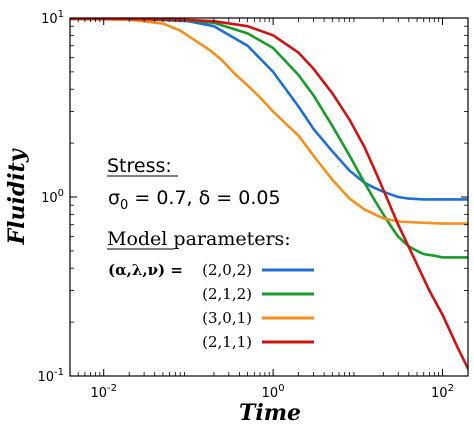 This screenshot has height=432, width=474. Describe the element at coordinates (50, 376) in the screenshot. I see `y-tick-label-0: 10⁻¹` at that location.